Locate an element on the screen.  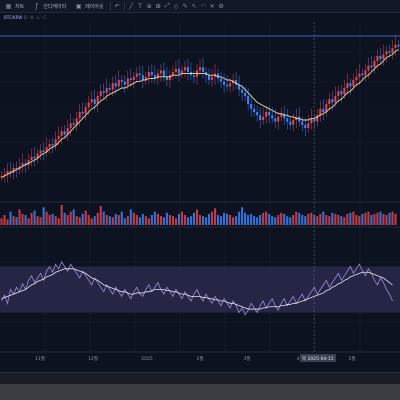
settings-icon: ⚙ is located at coordinates (221, 6).